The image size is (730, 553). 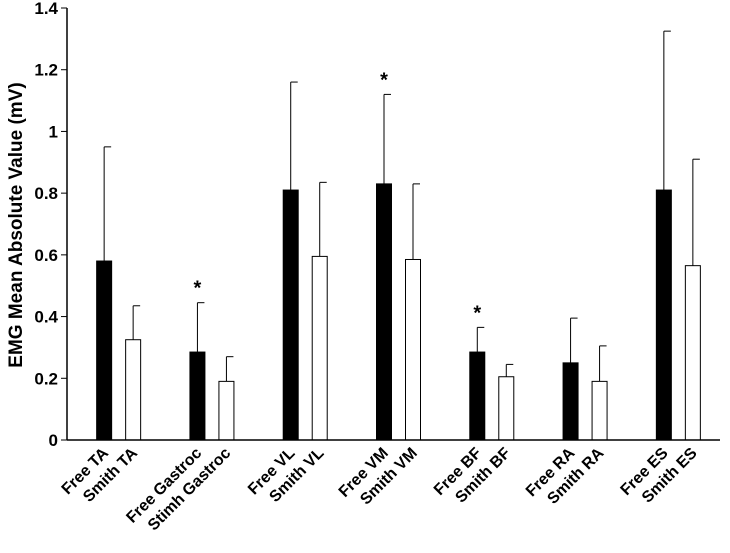 I want to click on y-tick-label: 1, so click(x=53, y=131).